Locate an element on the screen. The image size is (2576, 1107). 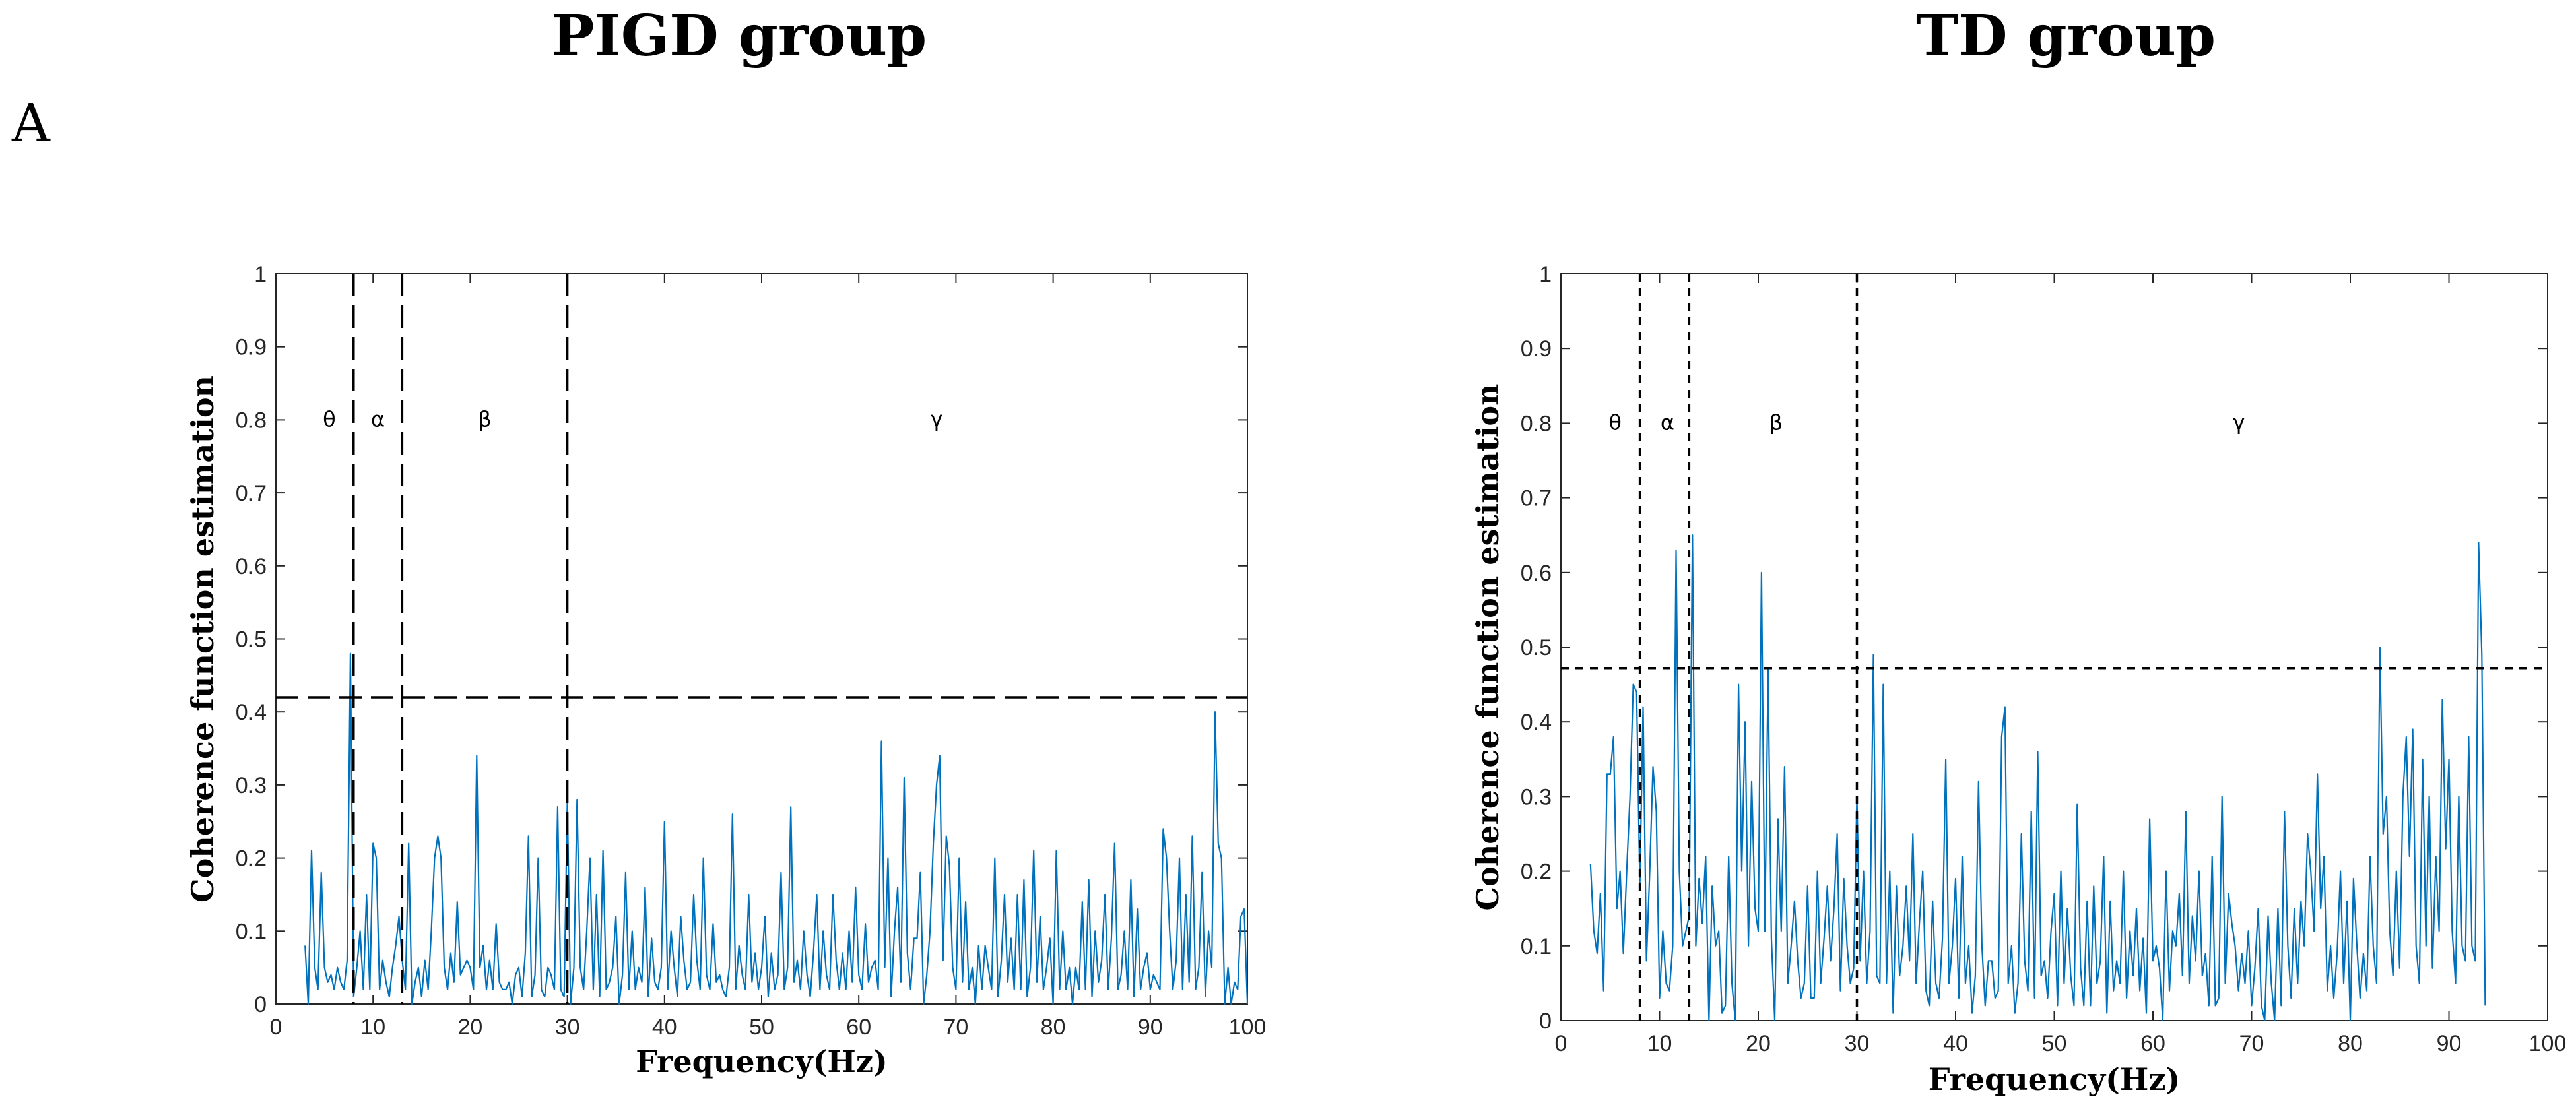
td-x-axis-label: Frequency(Hz) is located at coordinates (2055, 1079).